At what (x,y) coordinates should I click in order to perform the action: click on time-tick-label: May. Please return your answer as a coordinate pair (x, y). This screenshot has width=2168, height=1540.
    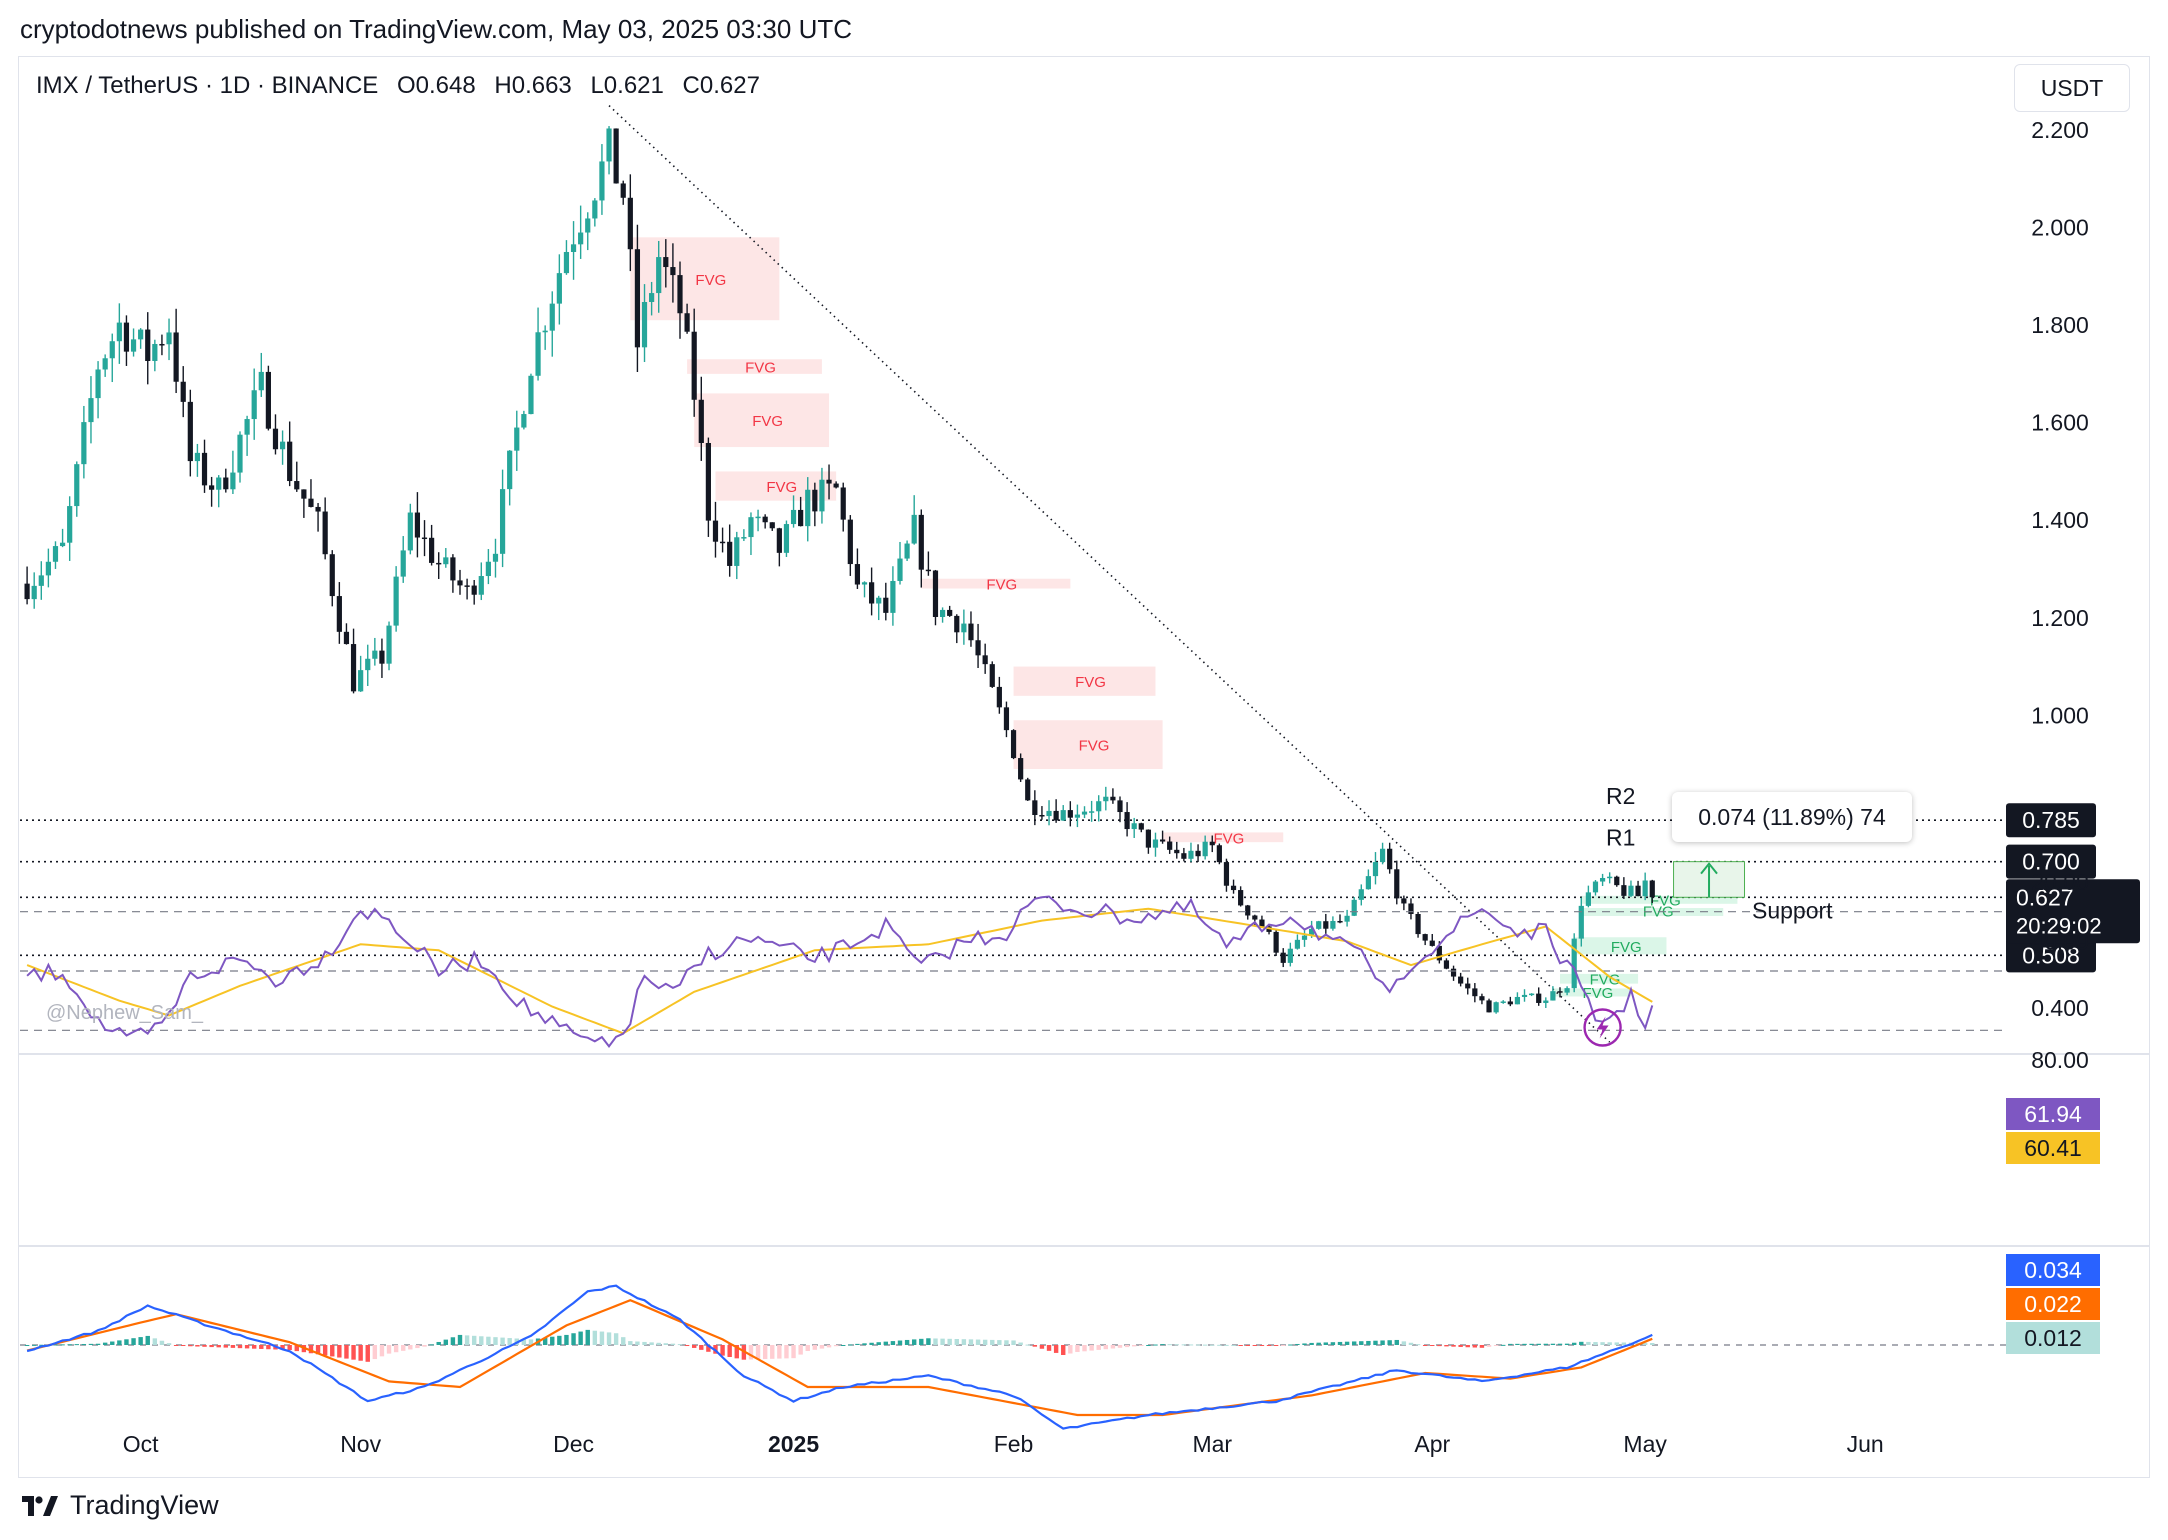
    Looking at the image, I should click on (1645, 1444).